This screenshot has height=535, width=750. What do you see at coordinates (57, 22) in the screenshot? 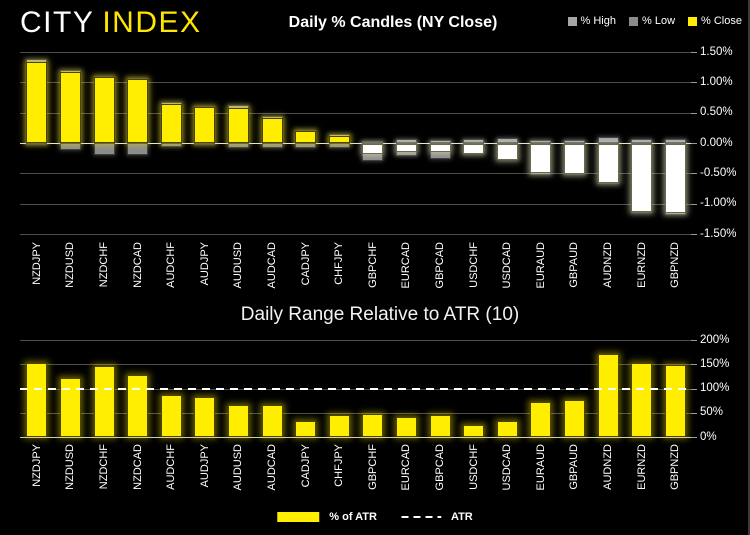
I see `logo-city-text: CITY` at bounding box center [57, 22].